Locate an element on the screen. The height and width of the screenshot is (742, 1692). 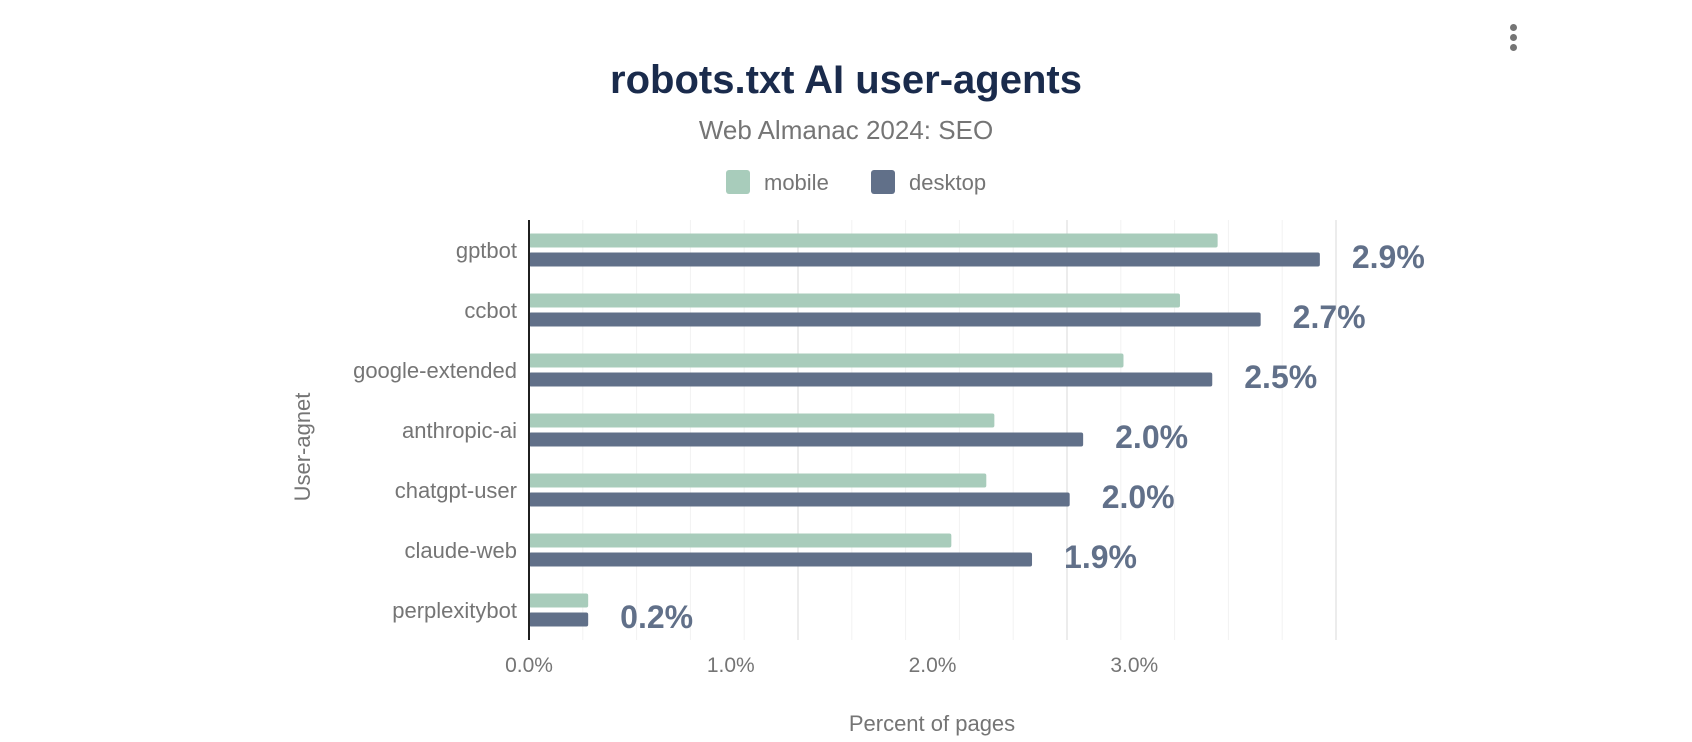
chart-subtitle: Web Almanac 2024: SEO is located at coordinates (846, 130).